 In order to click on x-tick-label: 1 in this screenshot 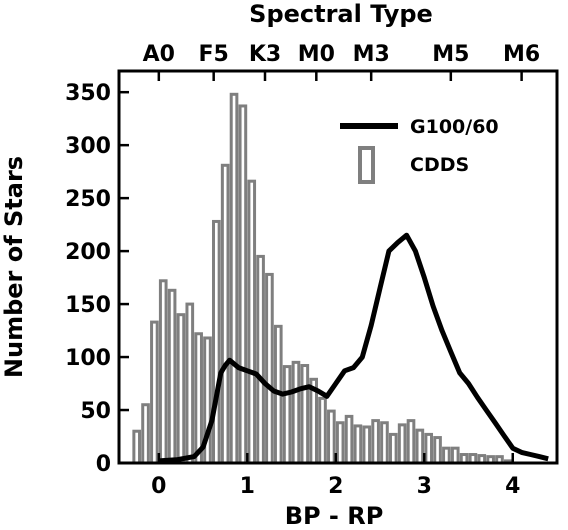, I will do `click(247, 486)`.